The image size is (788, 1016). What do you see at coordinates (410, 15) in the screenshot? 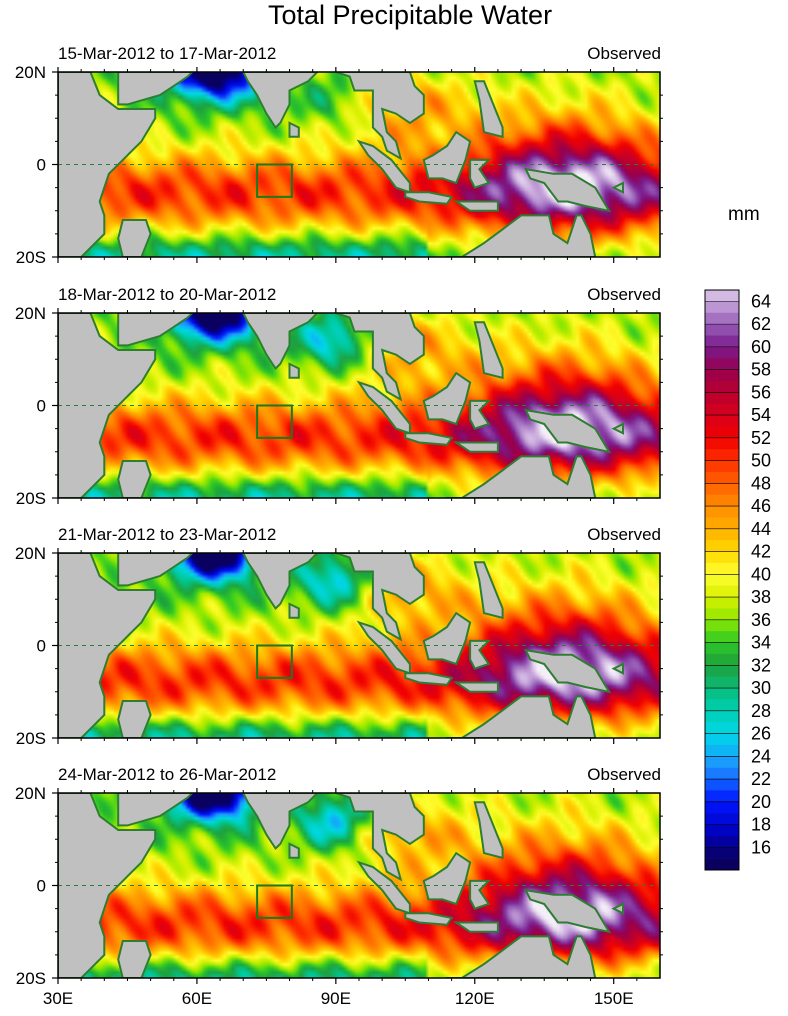
I see `chart-title: Total Precipitable Water` at bounding box center [410, 15].